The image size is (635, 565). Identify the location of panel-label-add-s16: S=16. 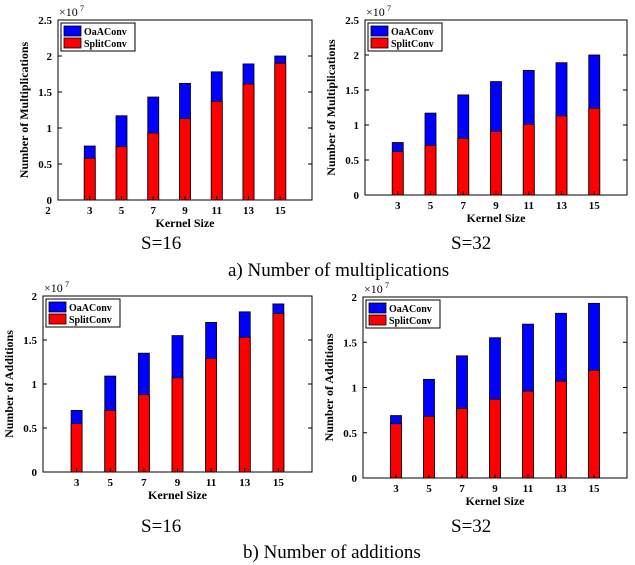
(161, 526).